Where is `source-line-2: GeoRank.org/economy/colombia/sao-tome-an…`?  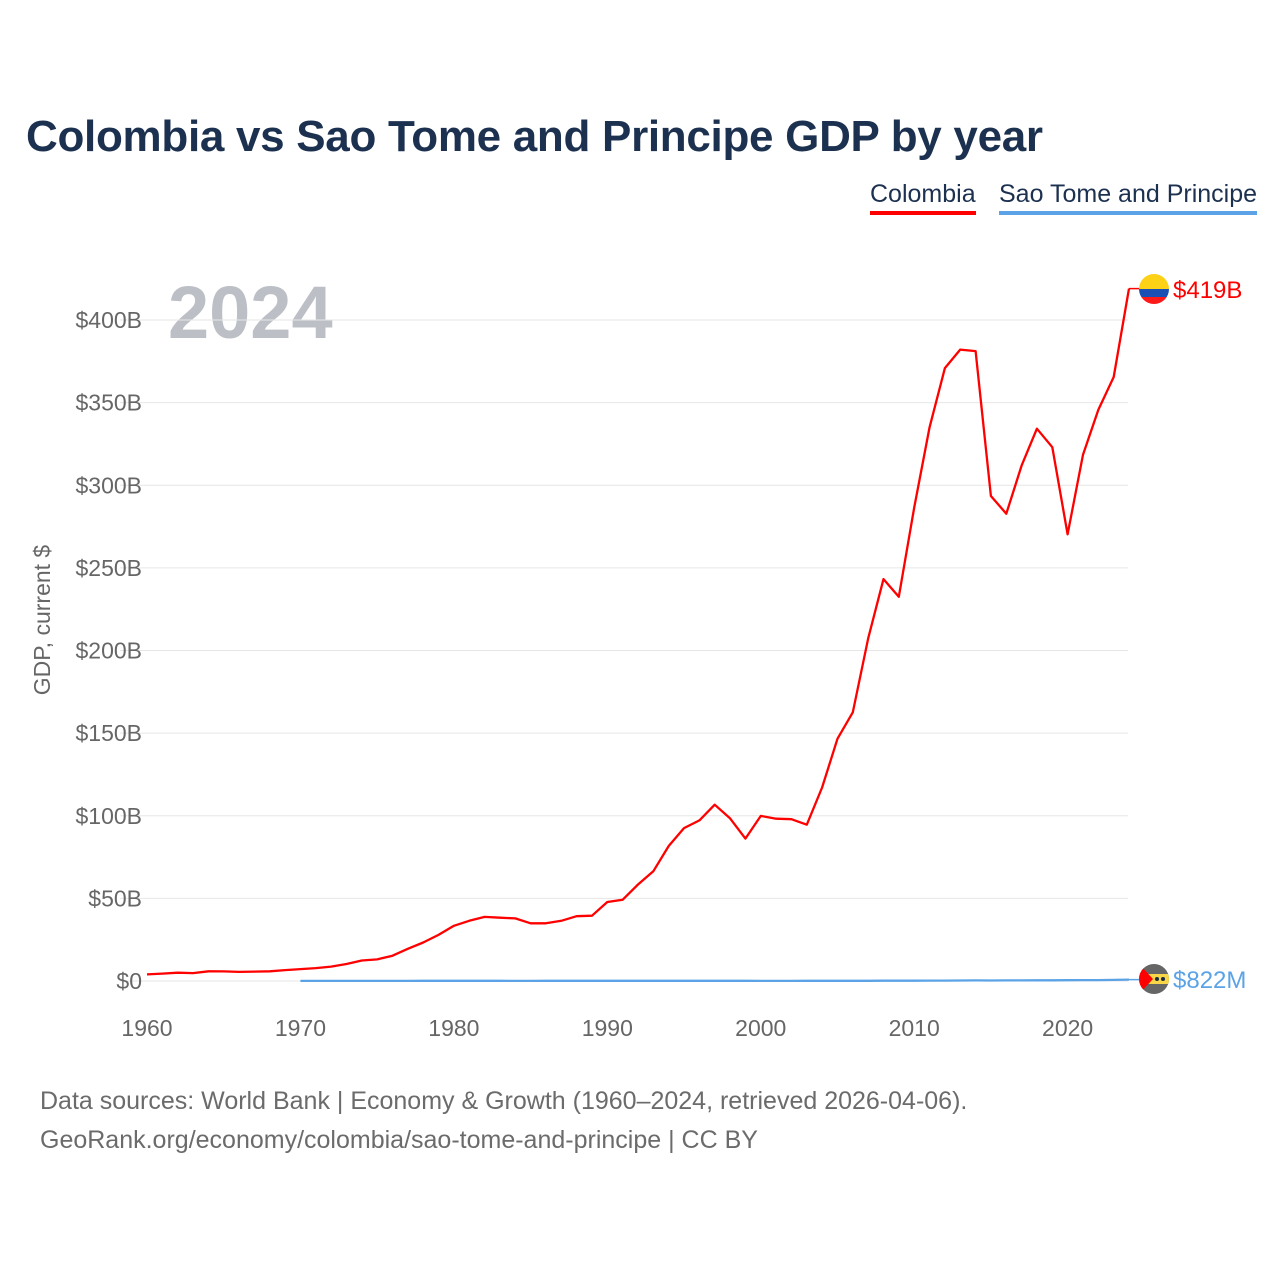
source-line-2: GeoRank.org/economy/colombia/sao-tome-an… is located at coordinates (399, 1140).